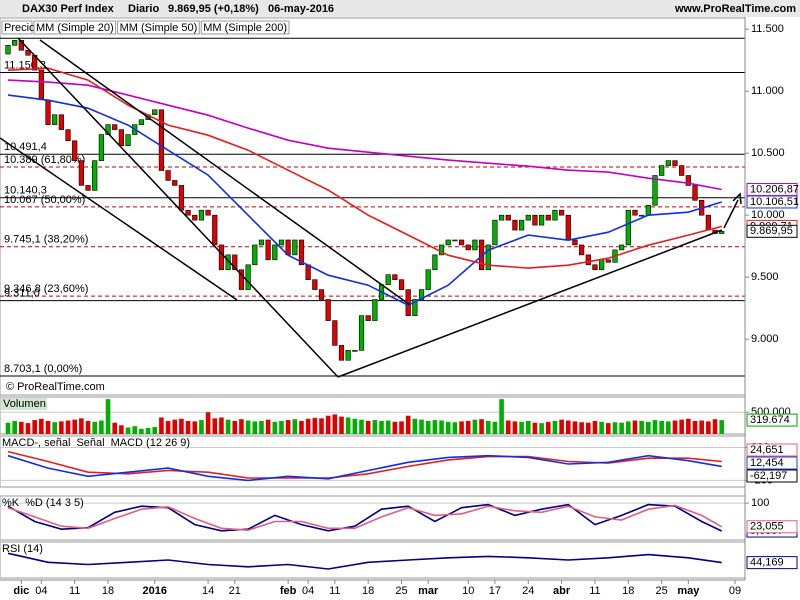 Image resolution: width=800 pixels, height=600 pixels. What do you see at coordinates (760, 503) in the screenshot?
I see `y-tick-label: 100` at bounding box center [760, 503].